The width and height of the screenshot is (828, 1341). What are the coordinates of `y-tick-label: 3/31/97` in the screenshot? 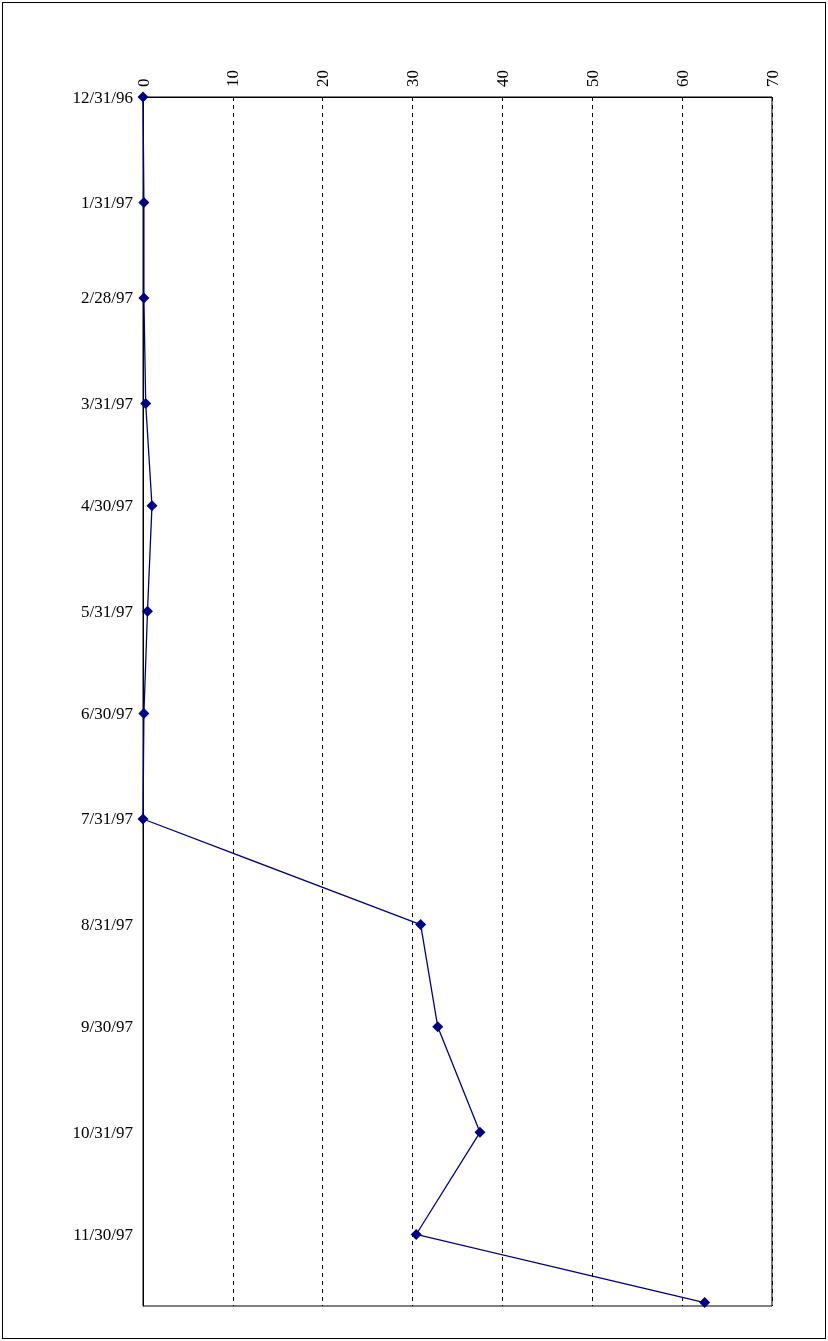 It's located at (107, 404).